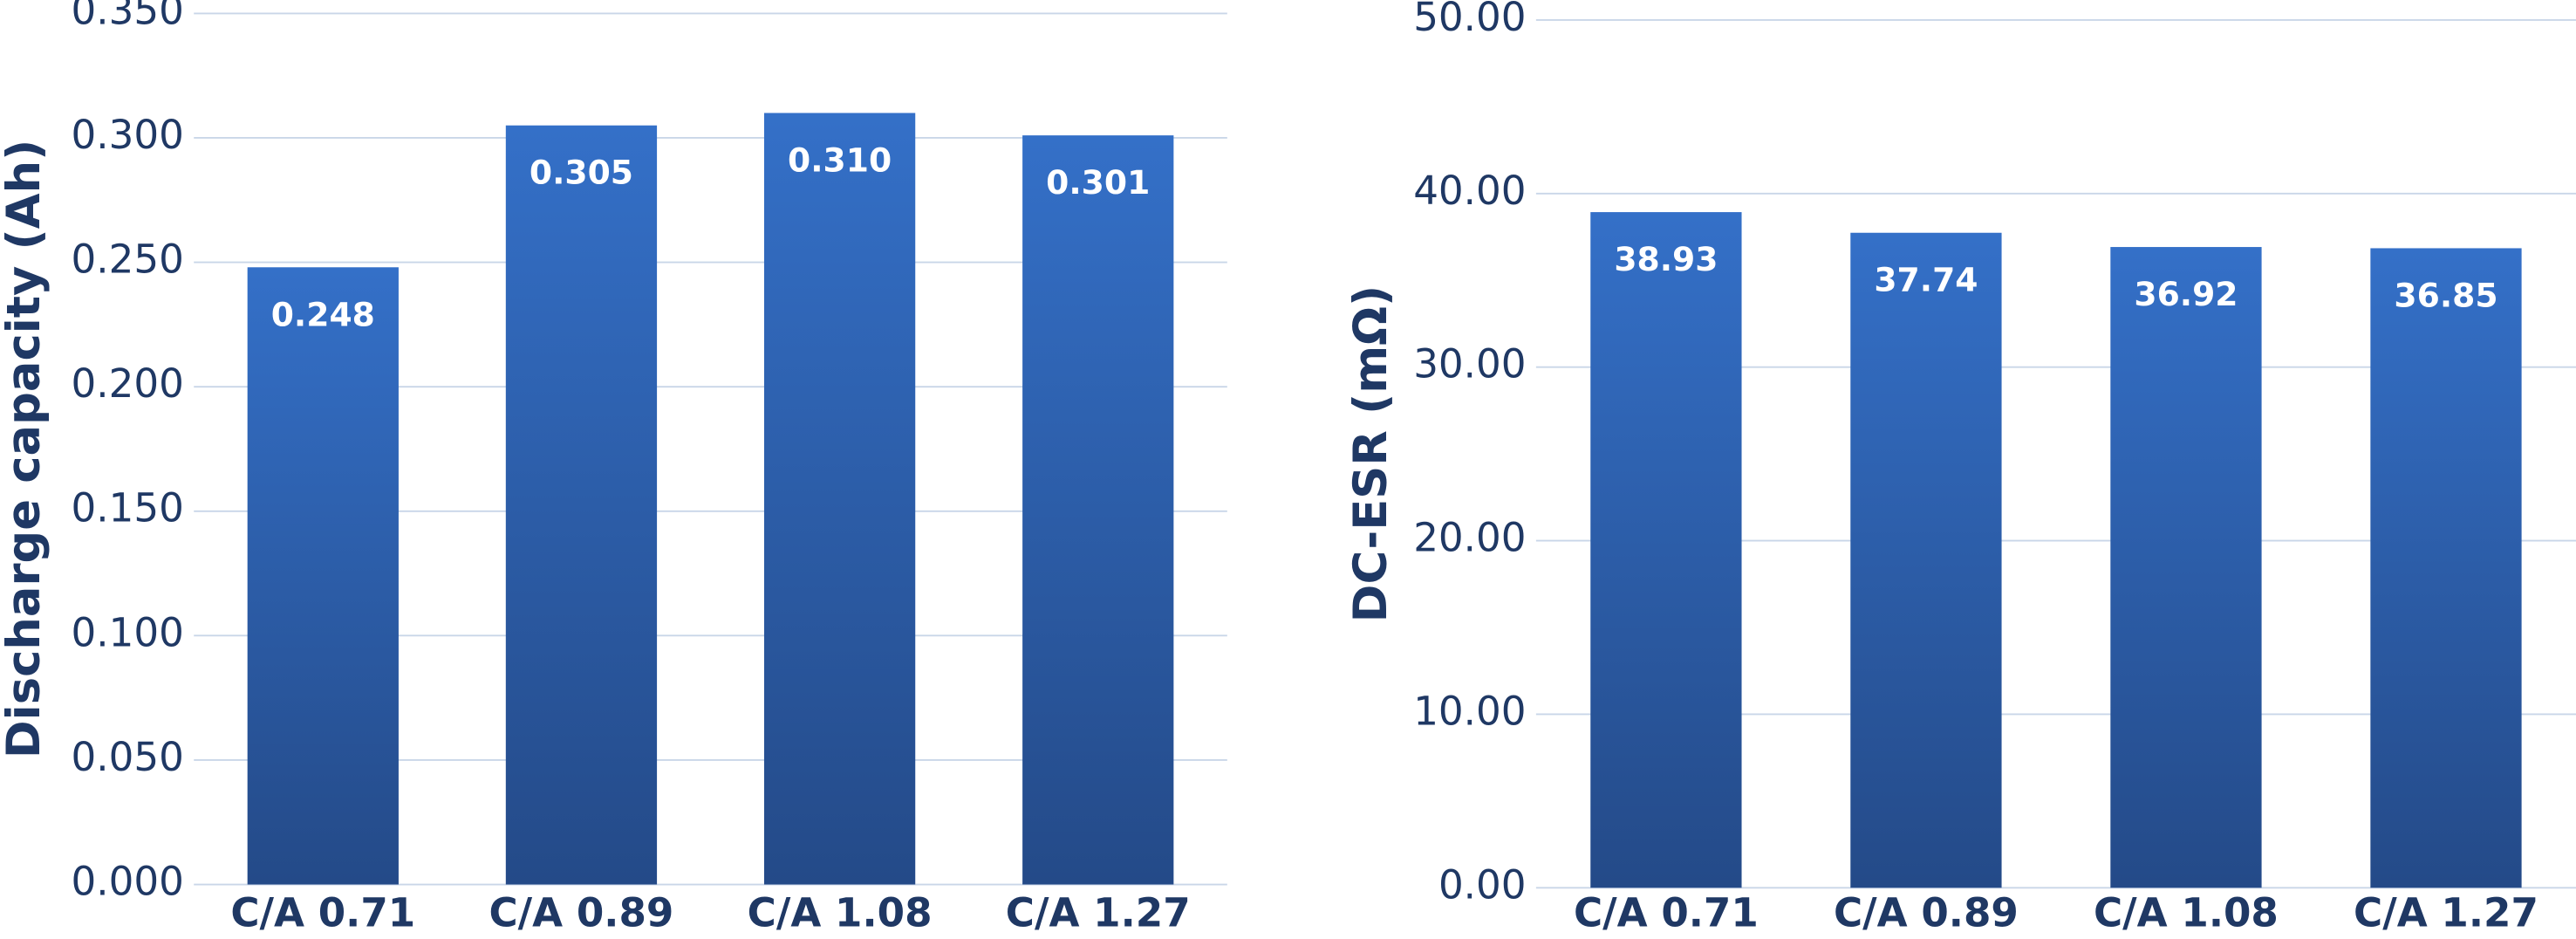 The height and width of the screenshot is (939, 2576). What do you see at coordinates (1482, 884) in the screenshot?
I see `y-tick-label: 0.00` at bounding box center [1482, 884].